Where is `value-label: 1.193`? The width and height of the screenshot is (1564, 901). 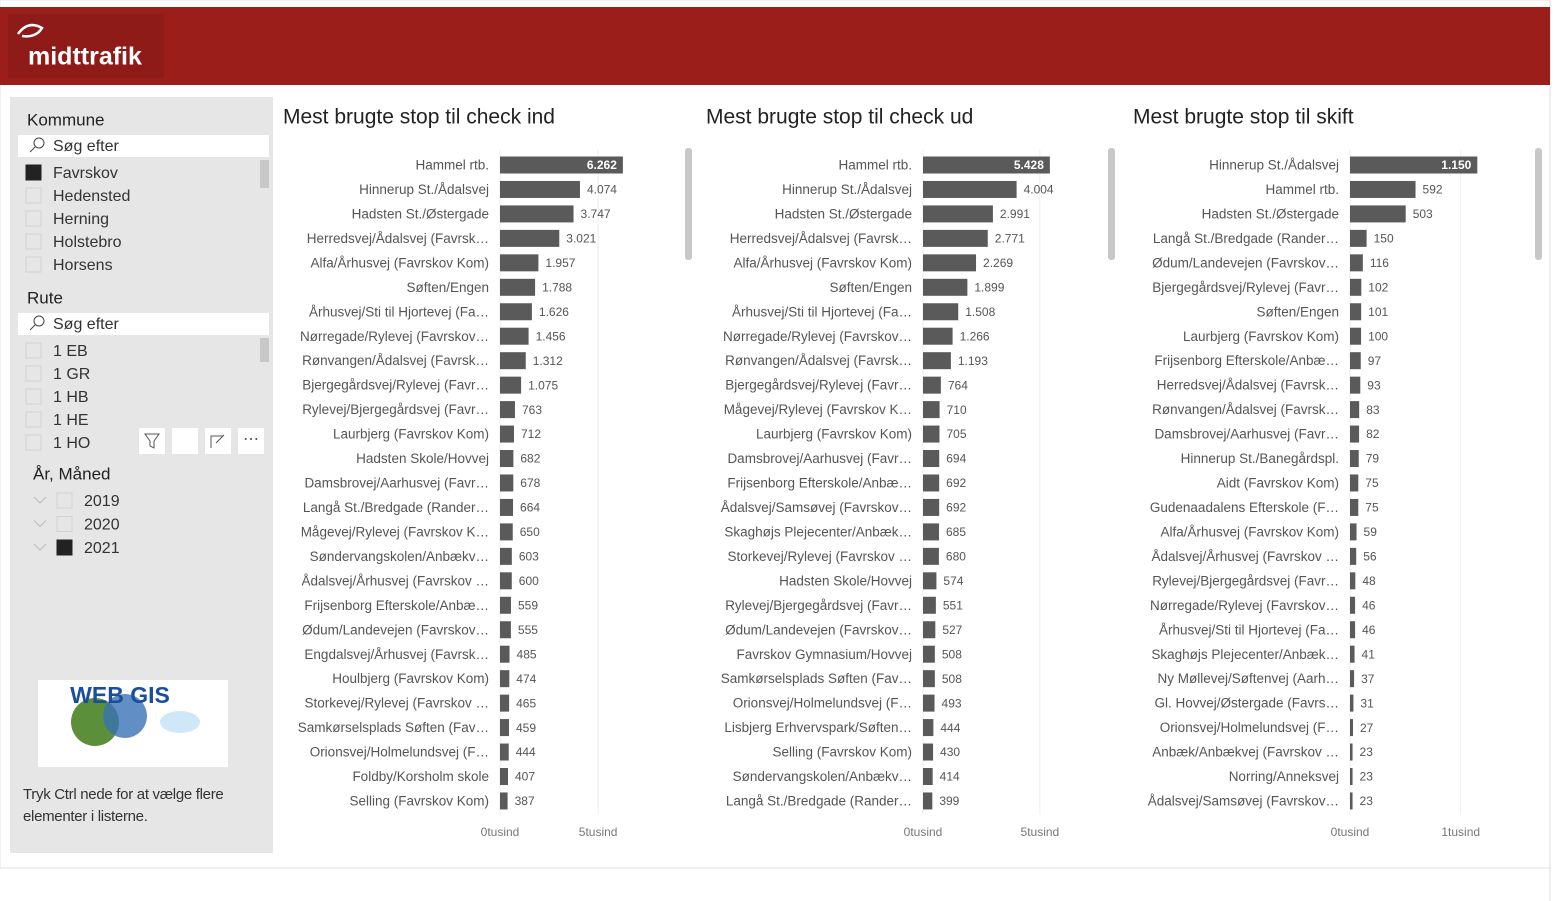
value-label: 1.193 is located at coordinates (973, 361).